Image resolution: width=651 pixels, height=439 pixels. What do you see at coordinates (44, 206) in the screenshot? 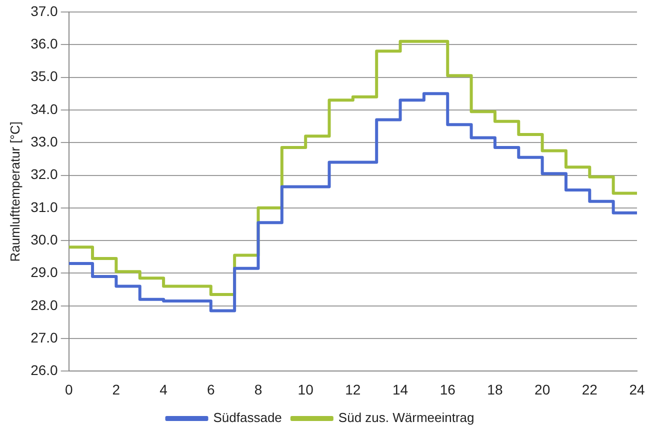
I see `y-tick-label: 31.0` at bounding box center [44, 206].